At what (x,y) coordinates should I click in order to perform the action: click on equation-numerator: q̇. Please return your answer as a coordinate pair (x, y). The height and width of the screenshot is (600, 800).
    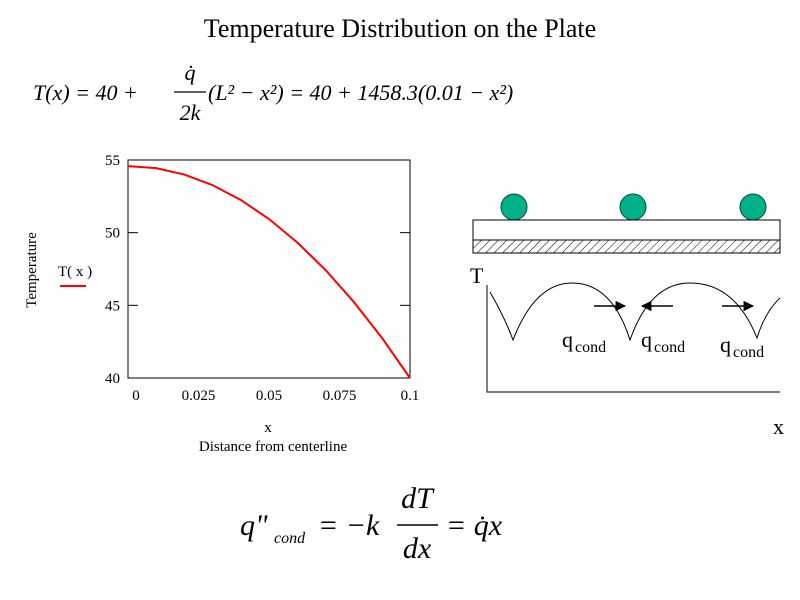
    Looking at the image, I should click on (190, 72).